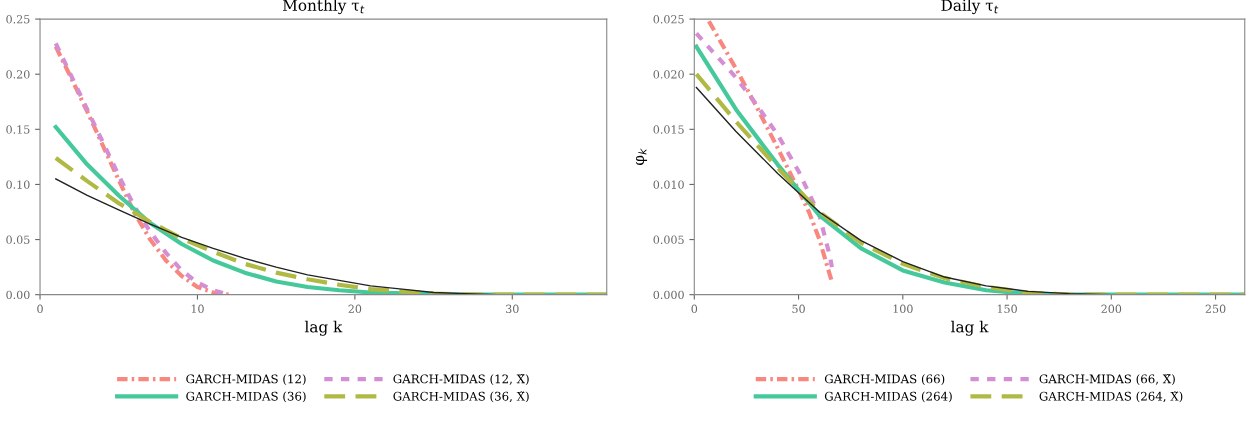  I want to click on x-tick-label: 100, so click(903, 308).